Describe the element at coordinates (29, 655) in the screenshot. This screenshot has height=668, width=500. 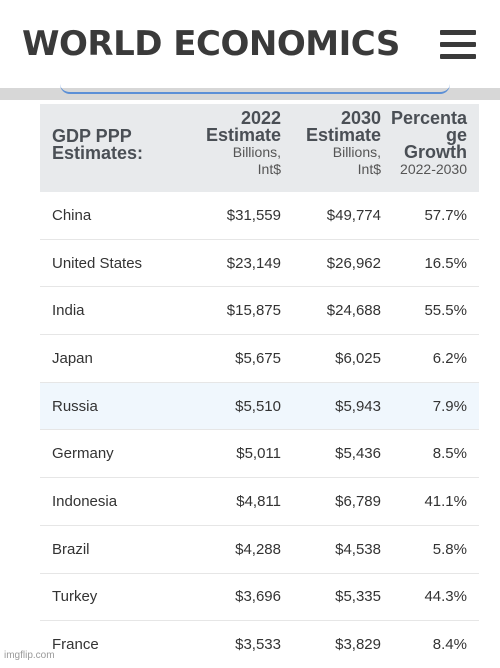
I see `watermark: imgflip.com` at that location.